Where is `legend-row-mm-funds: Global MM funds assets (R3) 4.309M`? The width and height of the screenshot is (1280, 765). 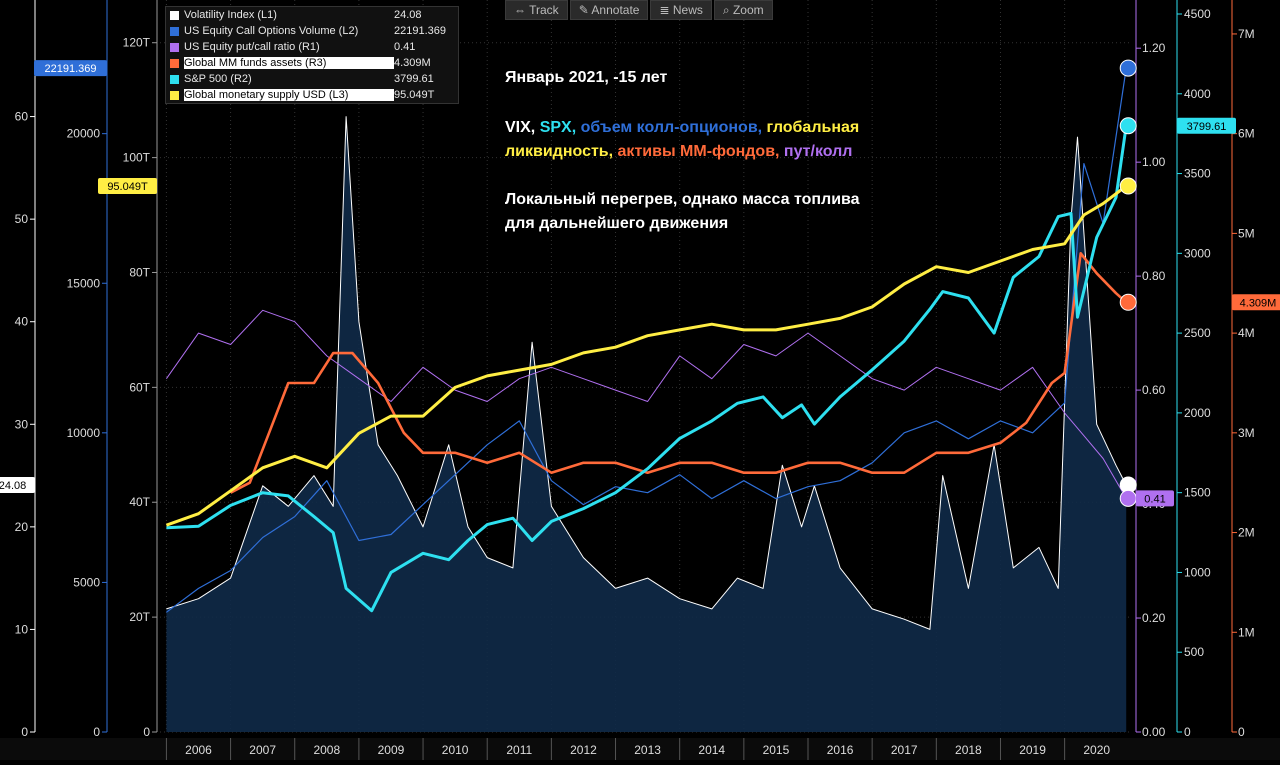 legend-row-mm-funds: Global MM funds assets (R3) 4.309M is located at coordinates (312, 63).